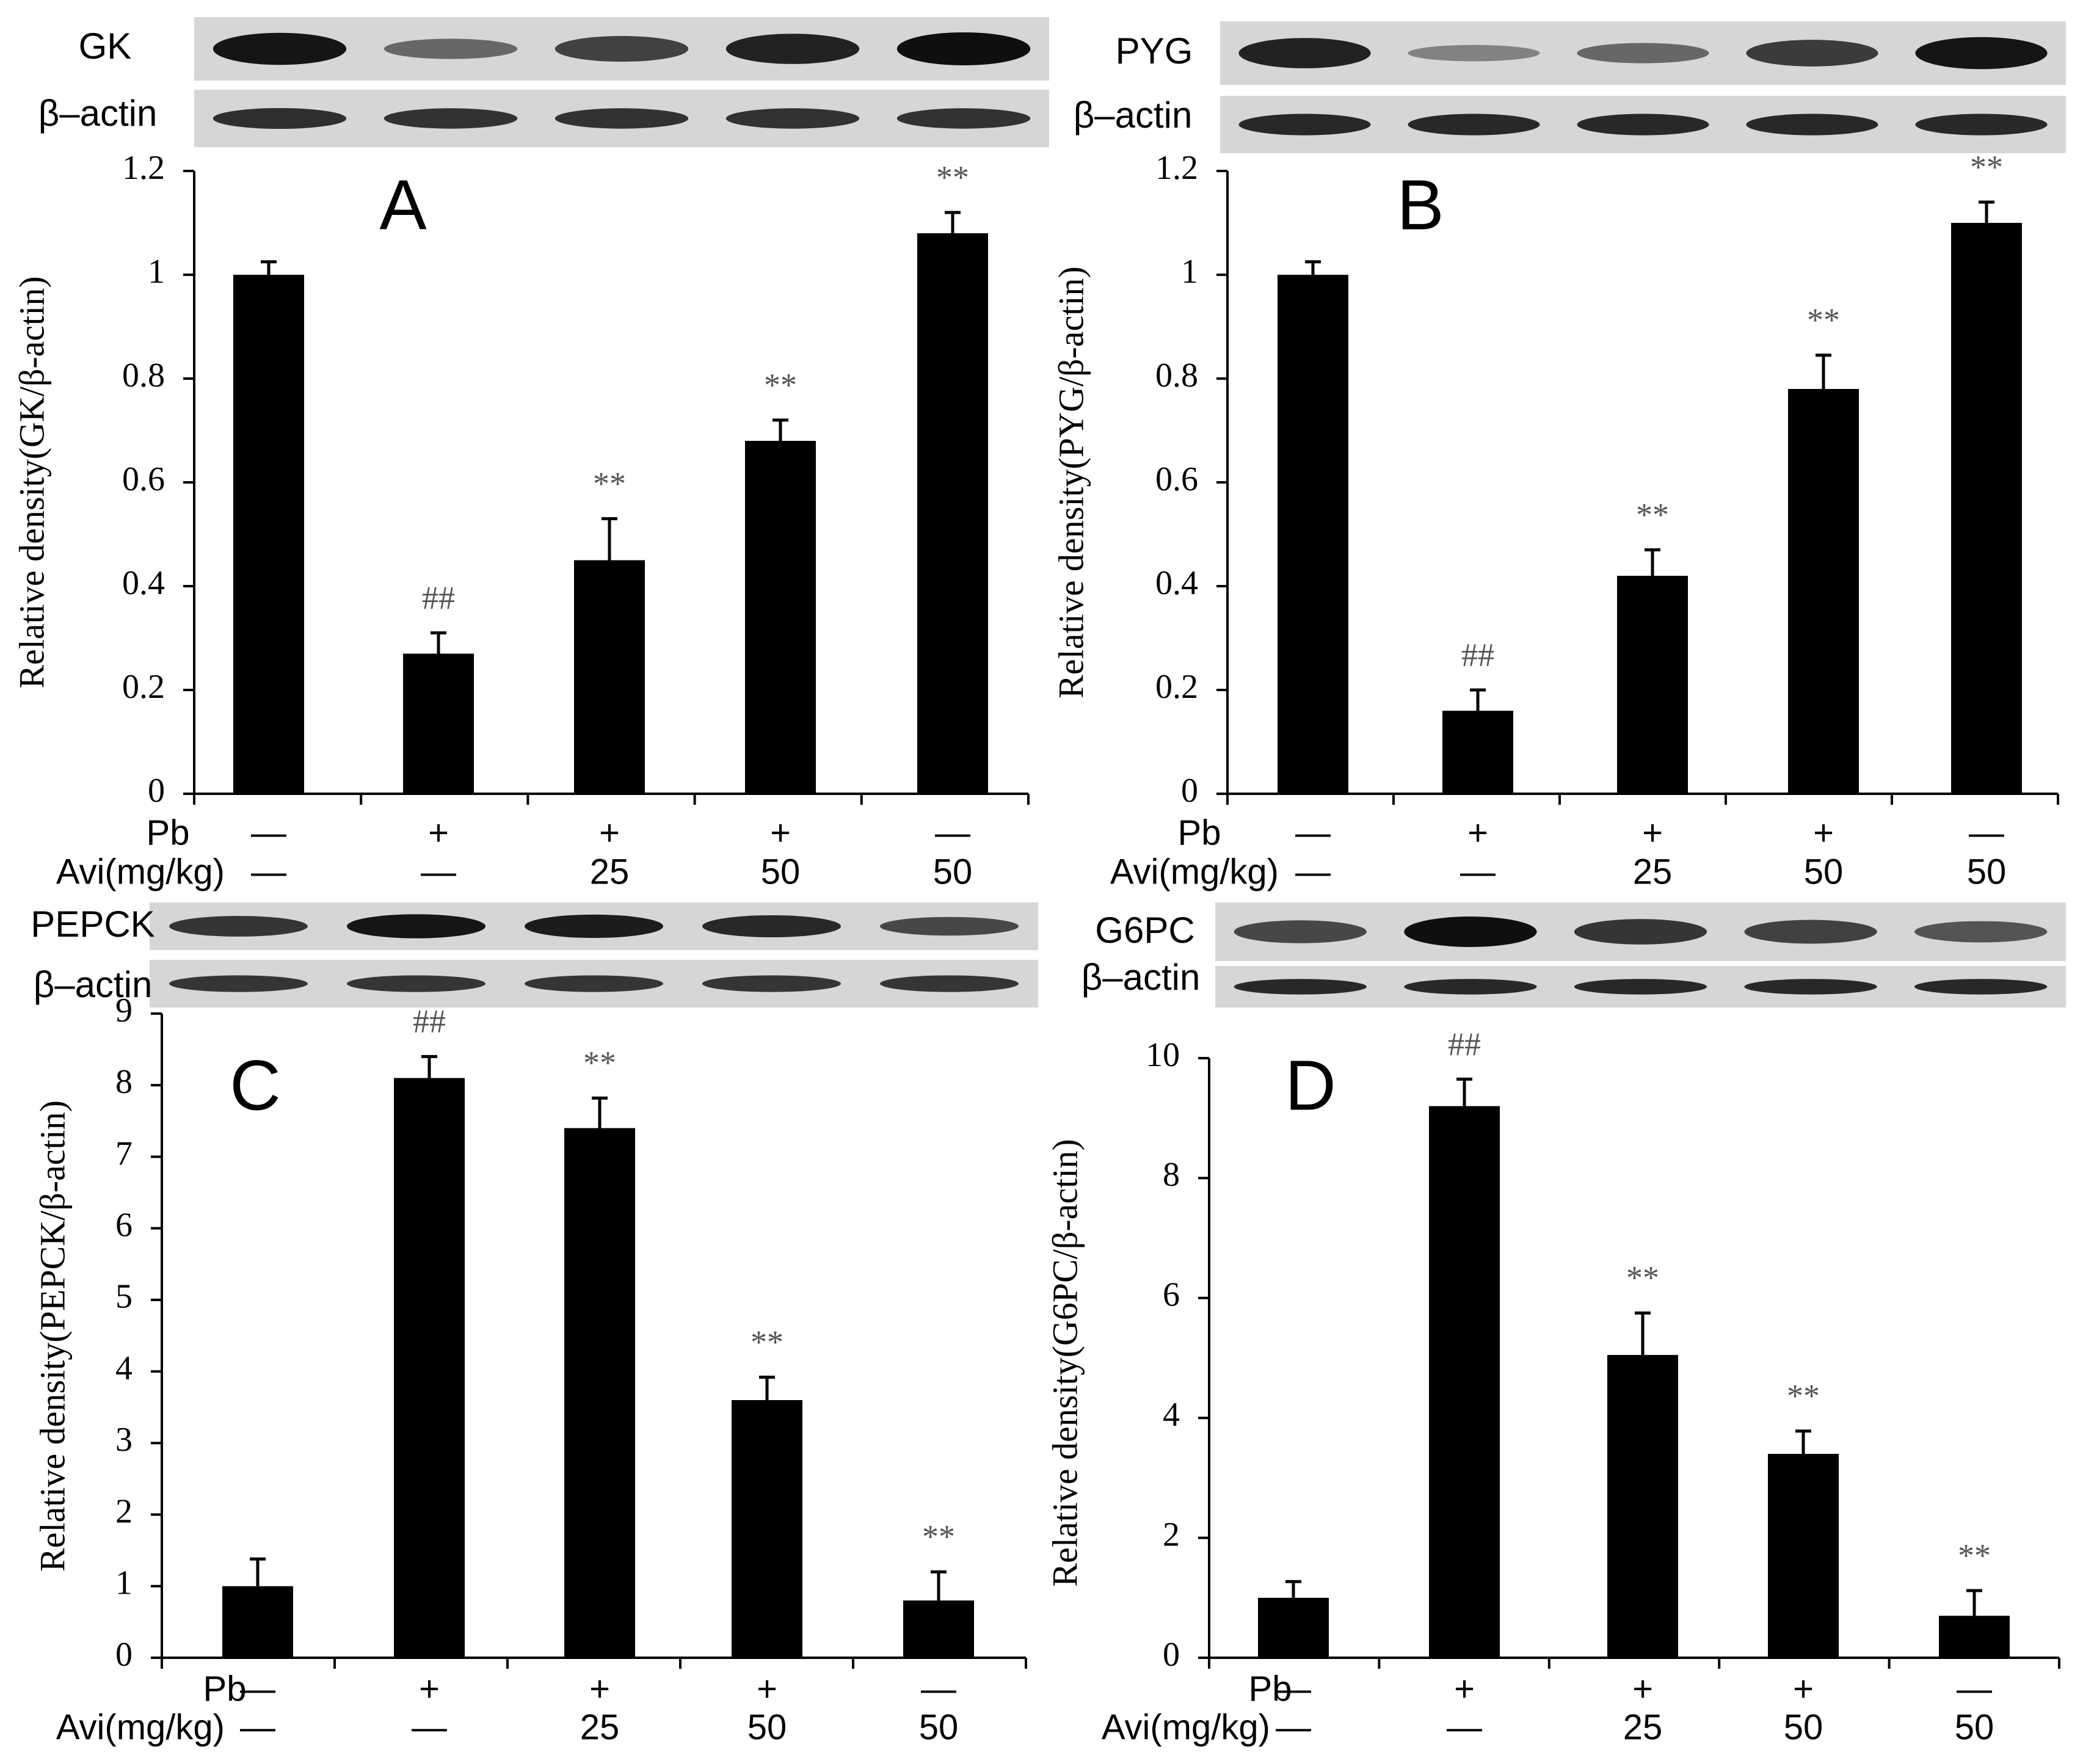  What do you see at coordinates (1144, 930) in the screenshot?
I see `protein-label: G6PC` at bounding box center [1144, 930].